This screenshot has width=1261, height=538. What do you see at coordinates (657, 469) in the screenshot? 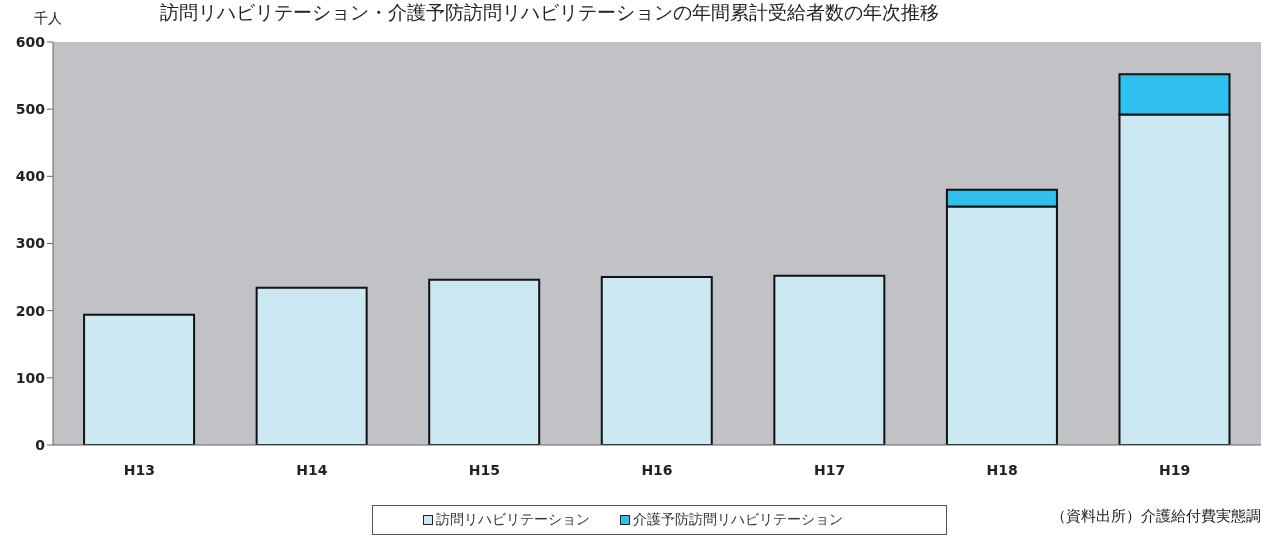
I see `x-tick-label: H16` at bounding box center [657, 469].